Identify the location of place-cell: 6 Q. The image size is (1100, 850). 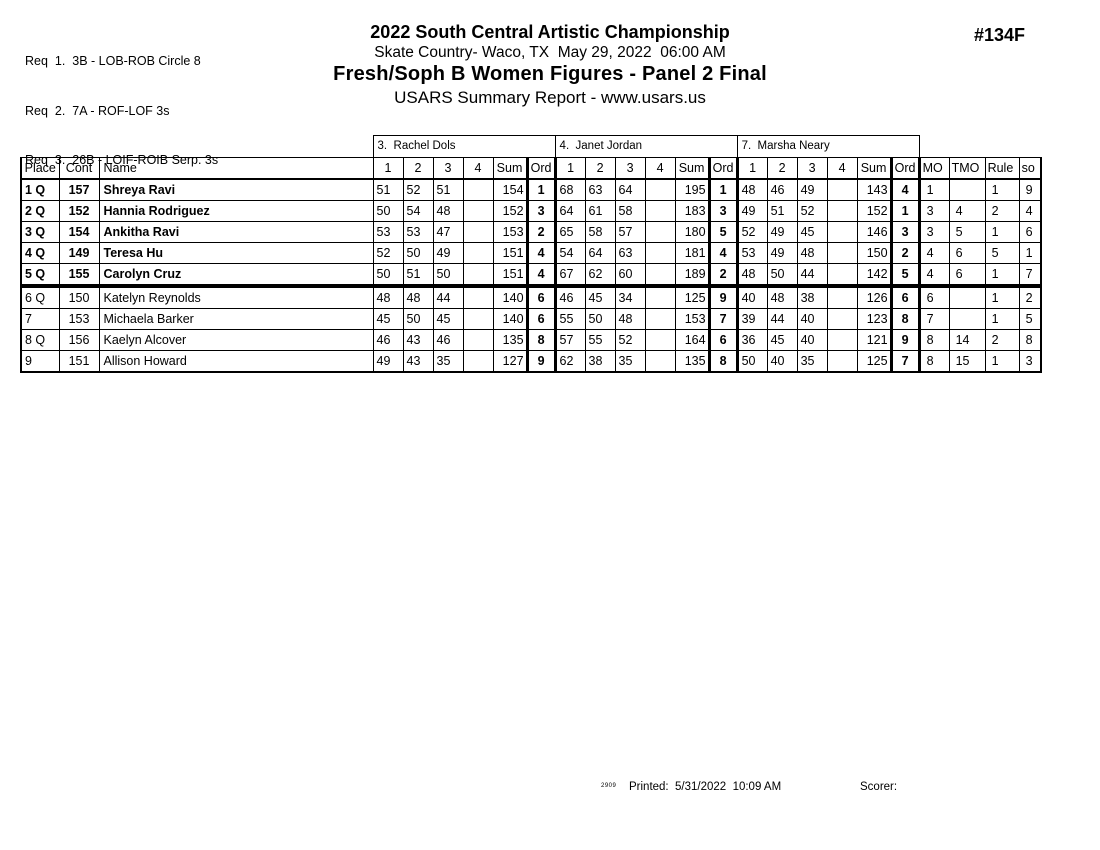
(40, 297).